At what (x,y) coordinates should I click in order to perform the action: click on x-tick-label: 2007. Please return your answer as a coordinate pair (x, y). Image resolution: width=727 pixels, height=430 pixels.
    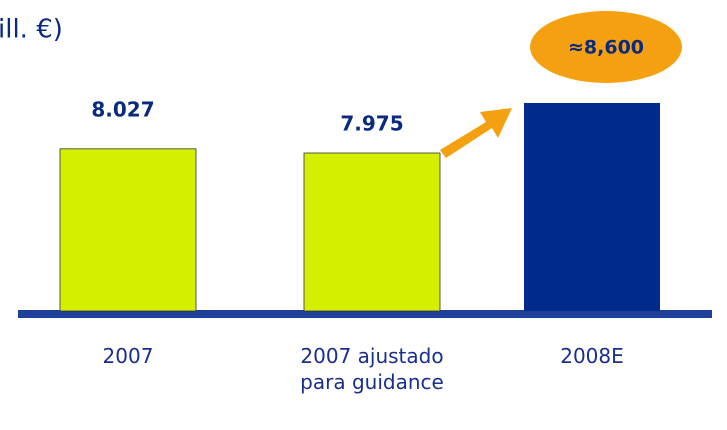
    Looking at the image, I should click on (128, 356).